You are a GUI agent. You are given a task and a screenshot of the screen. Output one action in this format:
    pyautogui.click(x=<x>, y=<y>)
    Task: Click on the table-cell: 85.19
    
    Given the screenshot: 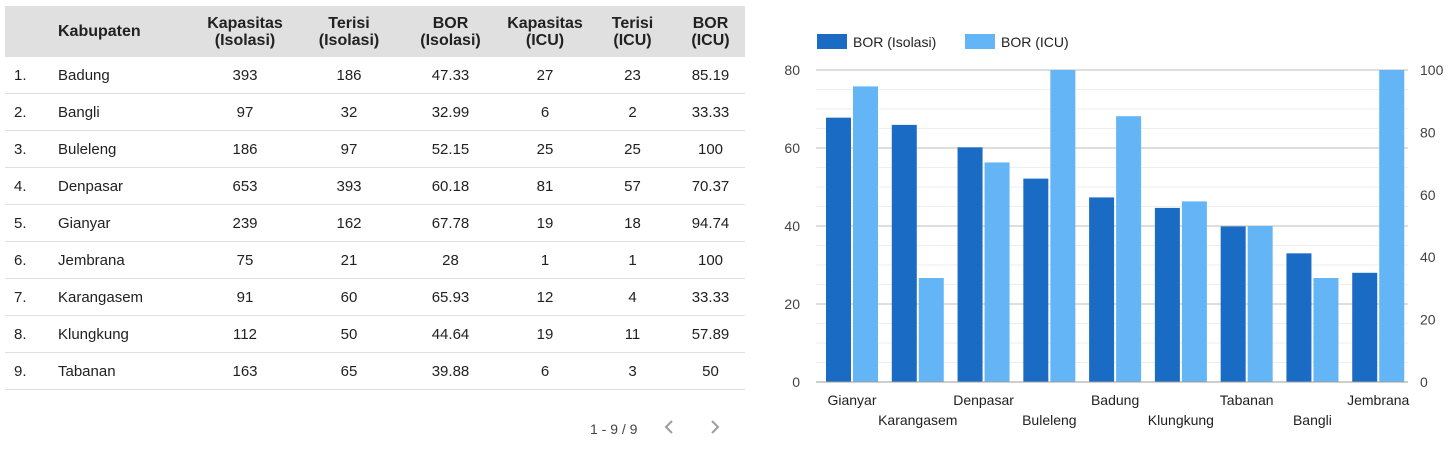 What is the action you would take?
    pyautogui.click(x=710, y=75)
    